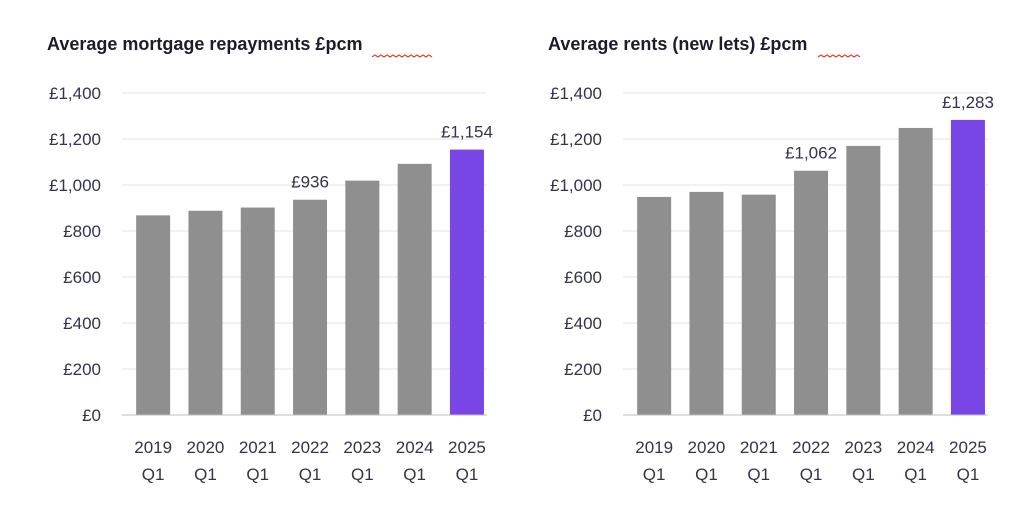 This screenshot has height=505, width=1024. Describe the element at coordinates (968, 102) in the screenshot. I see `data-label: £1,283` at that location.